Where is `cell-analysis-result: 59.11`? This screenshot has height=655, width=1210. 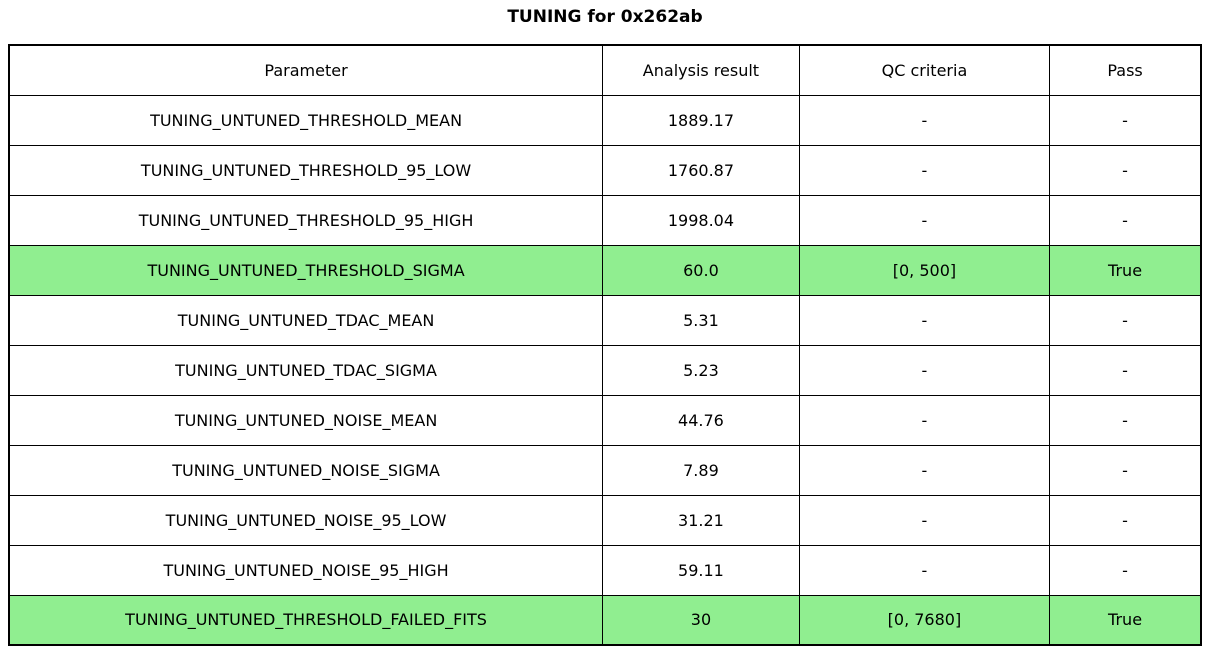
cell-analysis-result: 59.11 is located at coordinates (701, 570).